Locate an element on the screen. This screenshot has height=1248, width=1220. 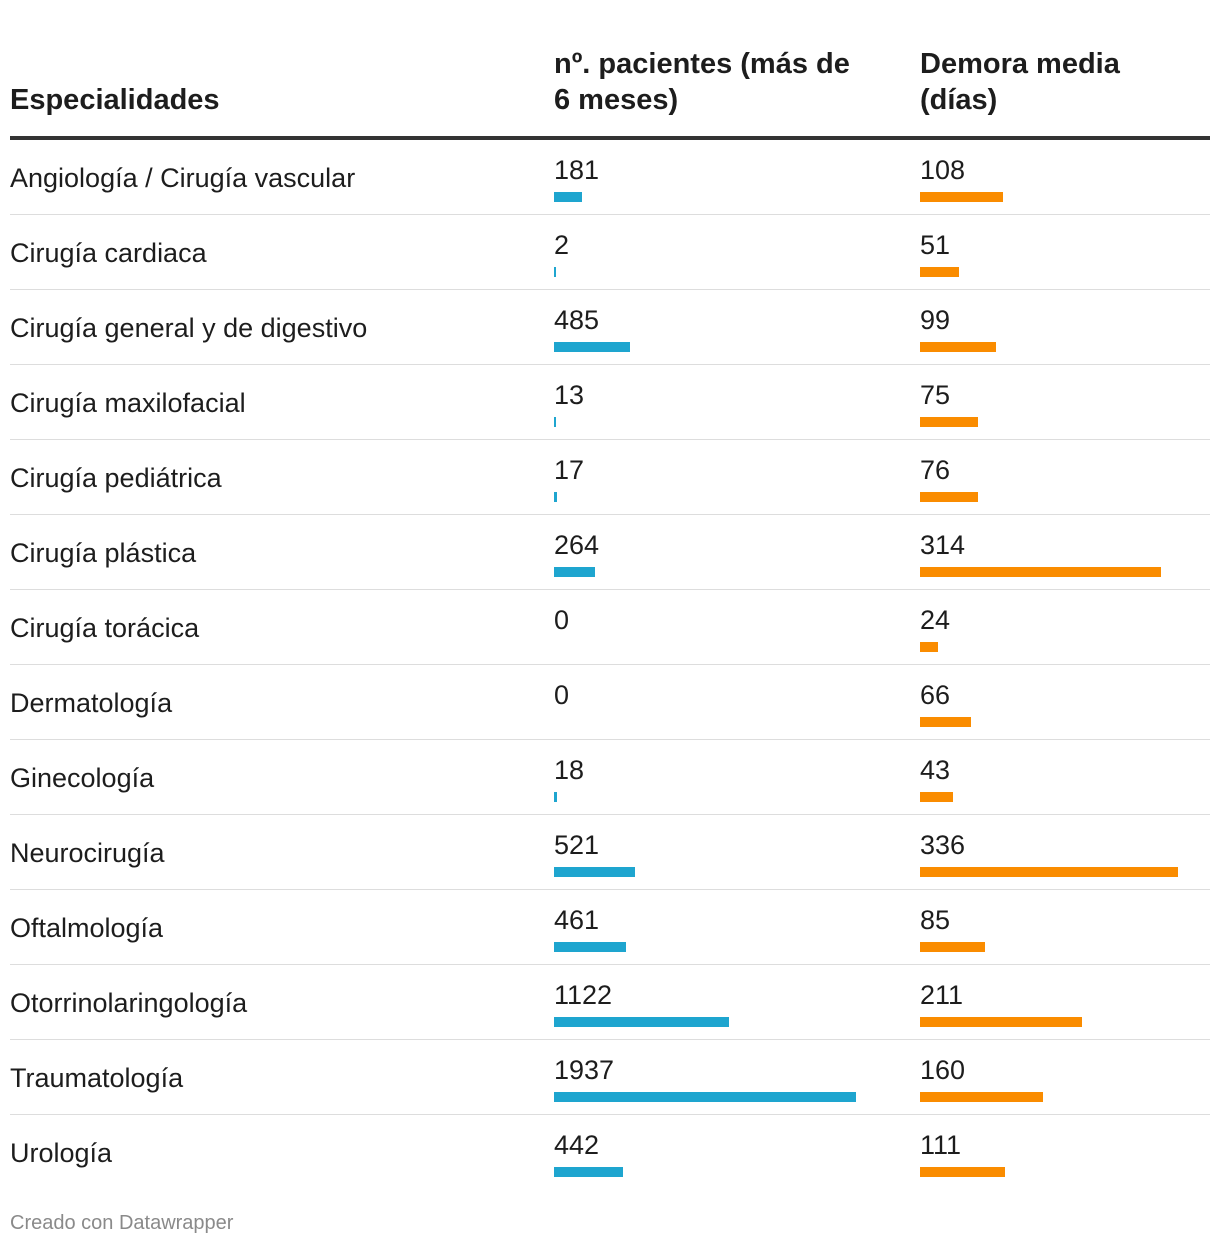
specialty-name: Cirugía torácica is located at coordinates (105, 628).